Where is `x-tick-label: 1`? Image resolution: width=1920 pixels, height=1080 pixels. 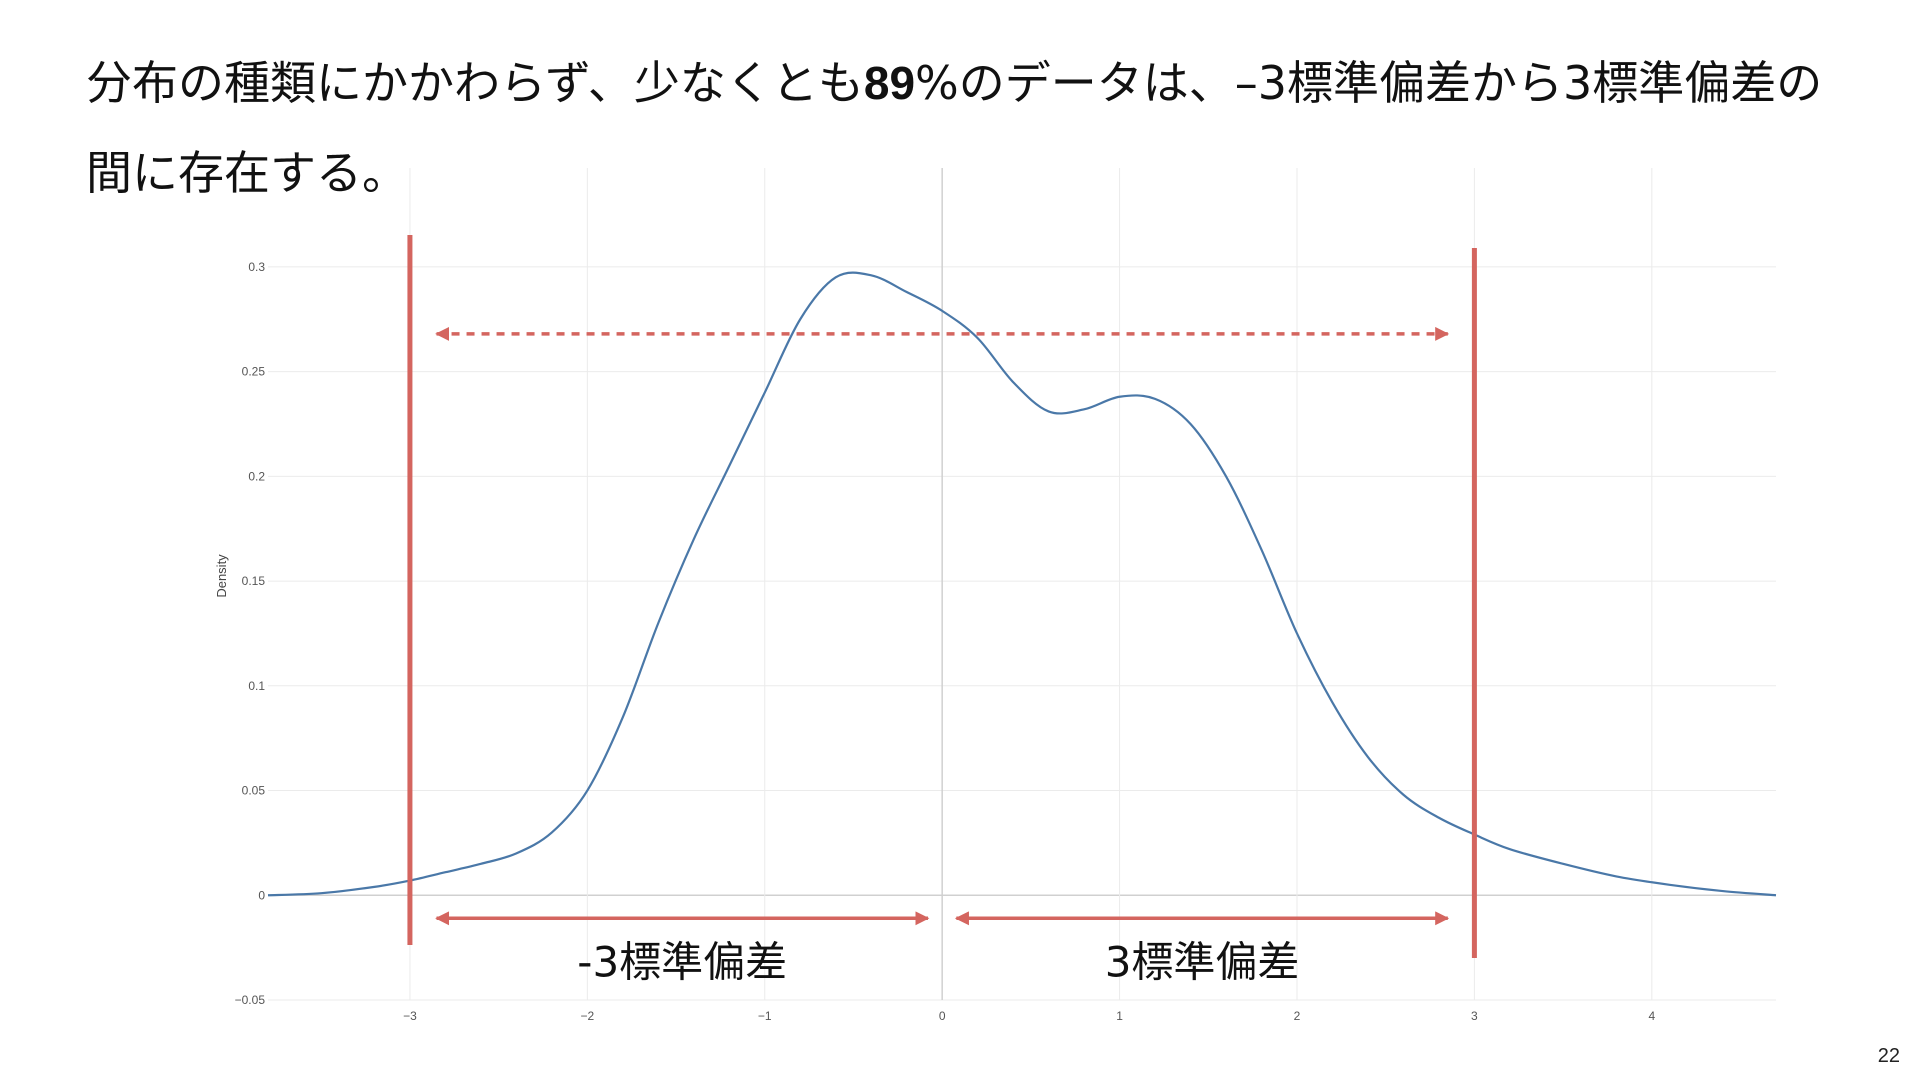 x-tick-label: 1 is located at coordinates (1119, 1016).